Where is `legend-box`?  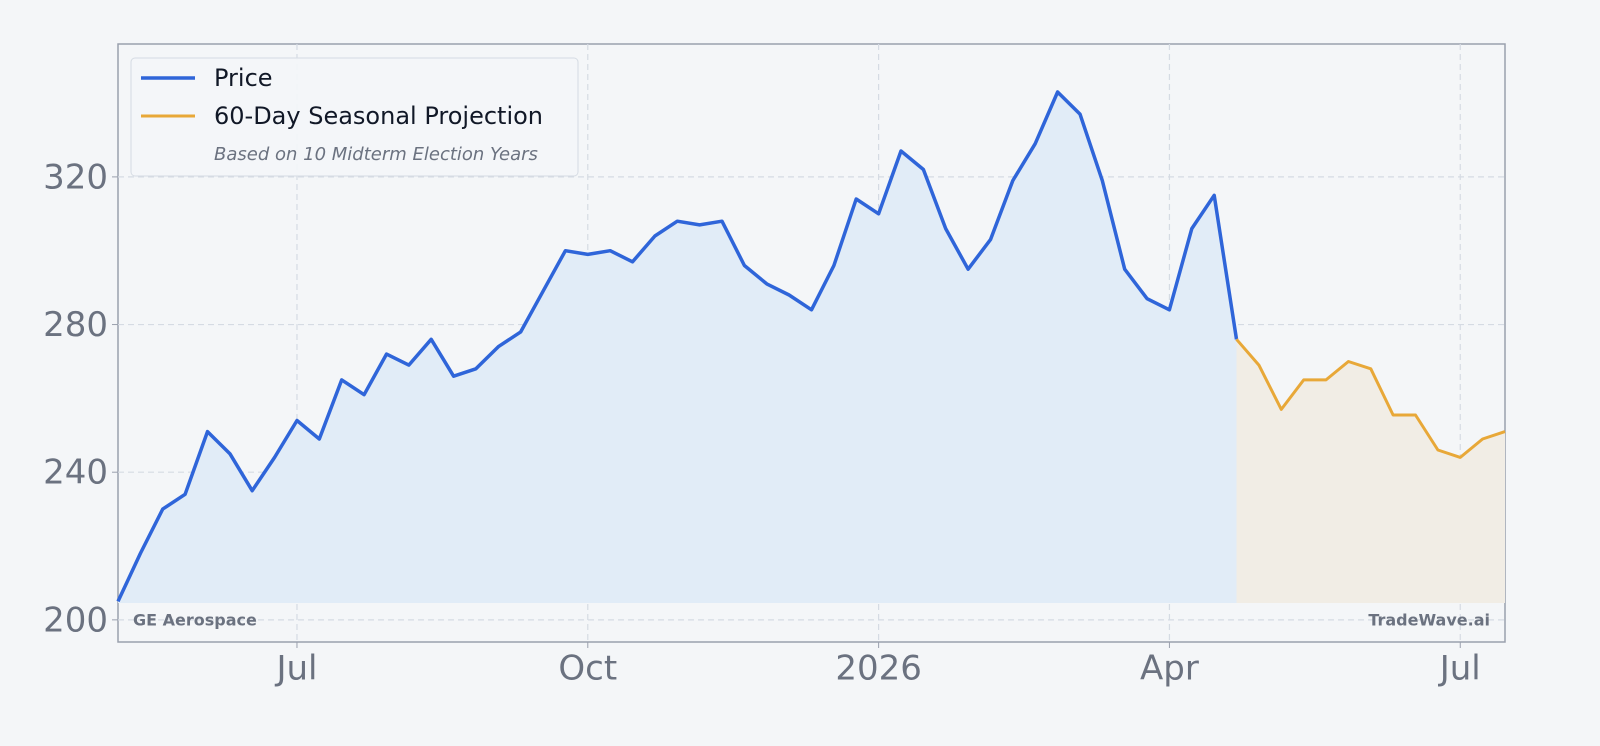
legend-box is located at coordinates (354, 117).